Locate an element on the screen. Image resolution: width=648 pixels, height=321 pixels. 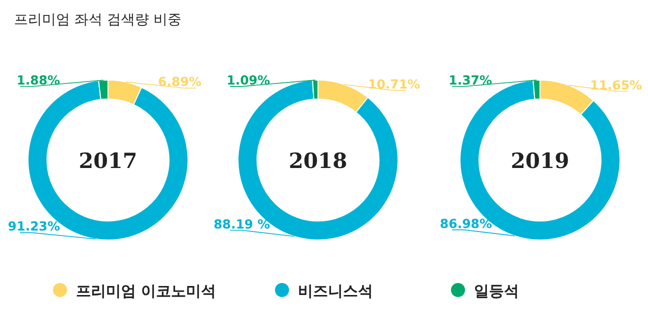
data-label: 91.23% is located at coordinates (34, 226).